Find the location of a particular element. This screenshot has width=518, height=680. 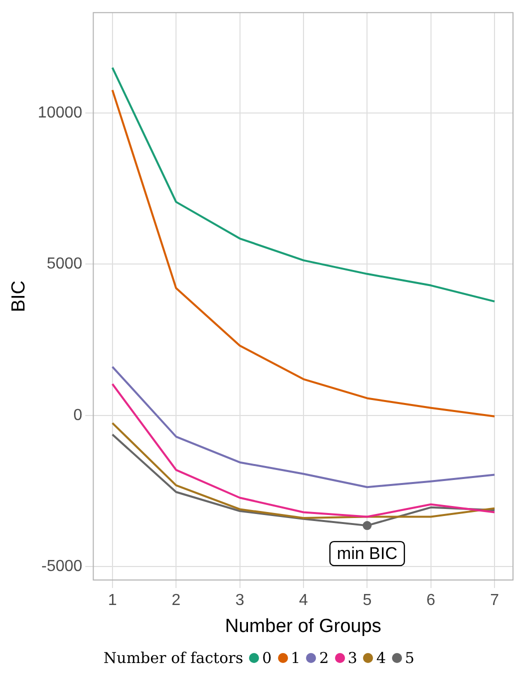

x-tick-label: 5 is located at coordinates (367, 601).